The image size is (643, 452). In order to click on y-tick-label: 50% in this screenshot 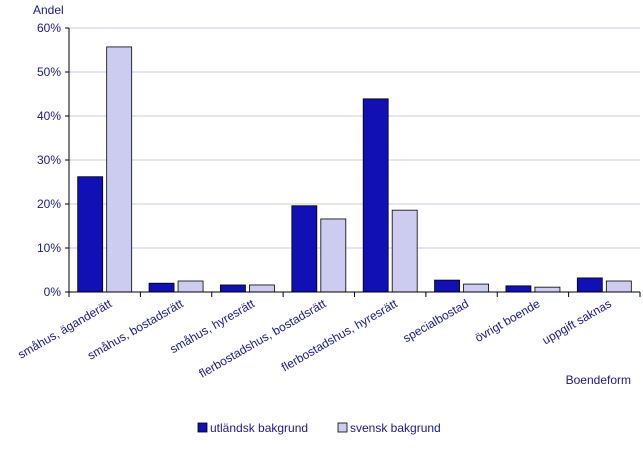, I will do `click(49, 72)`.